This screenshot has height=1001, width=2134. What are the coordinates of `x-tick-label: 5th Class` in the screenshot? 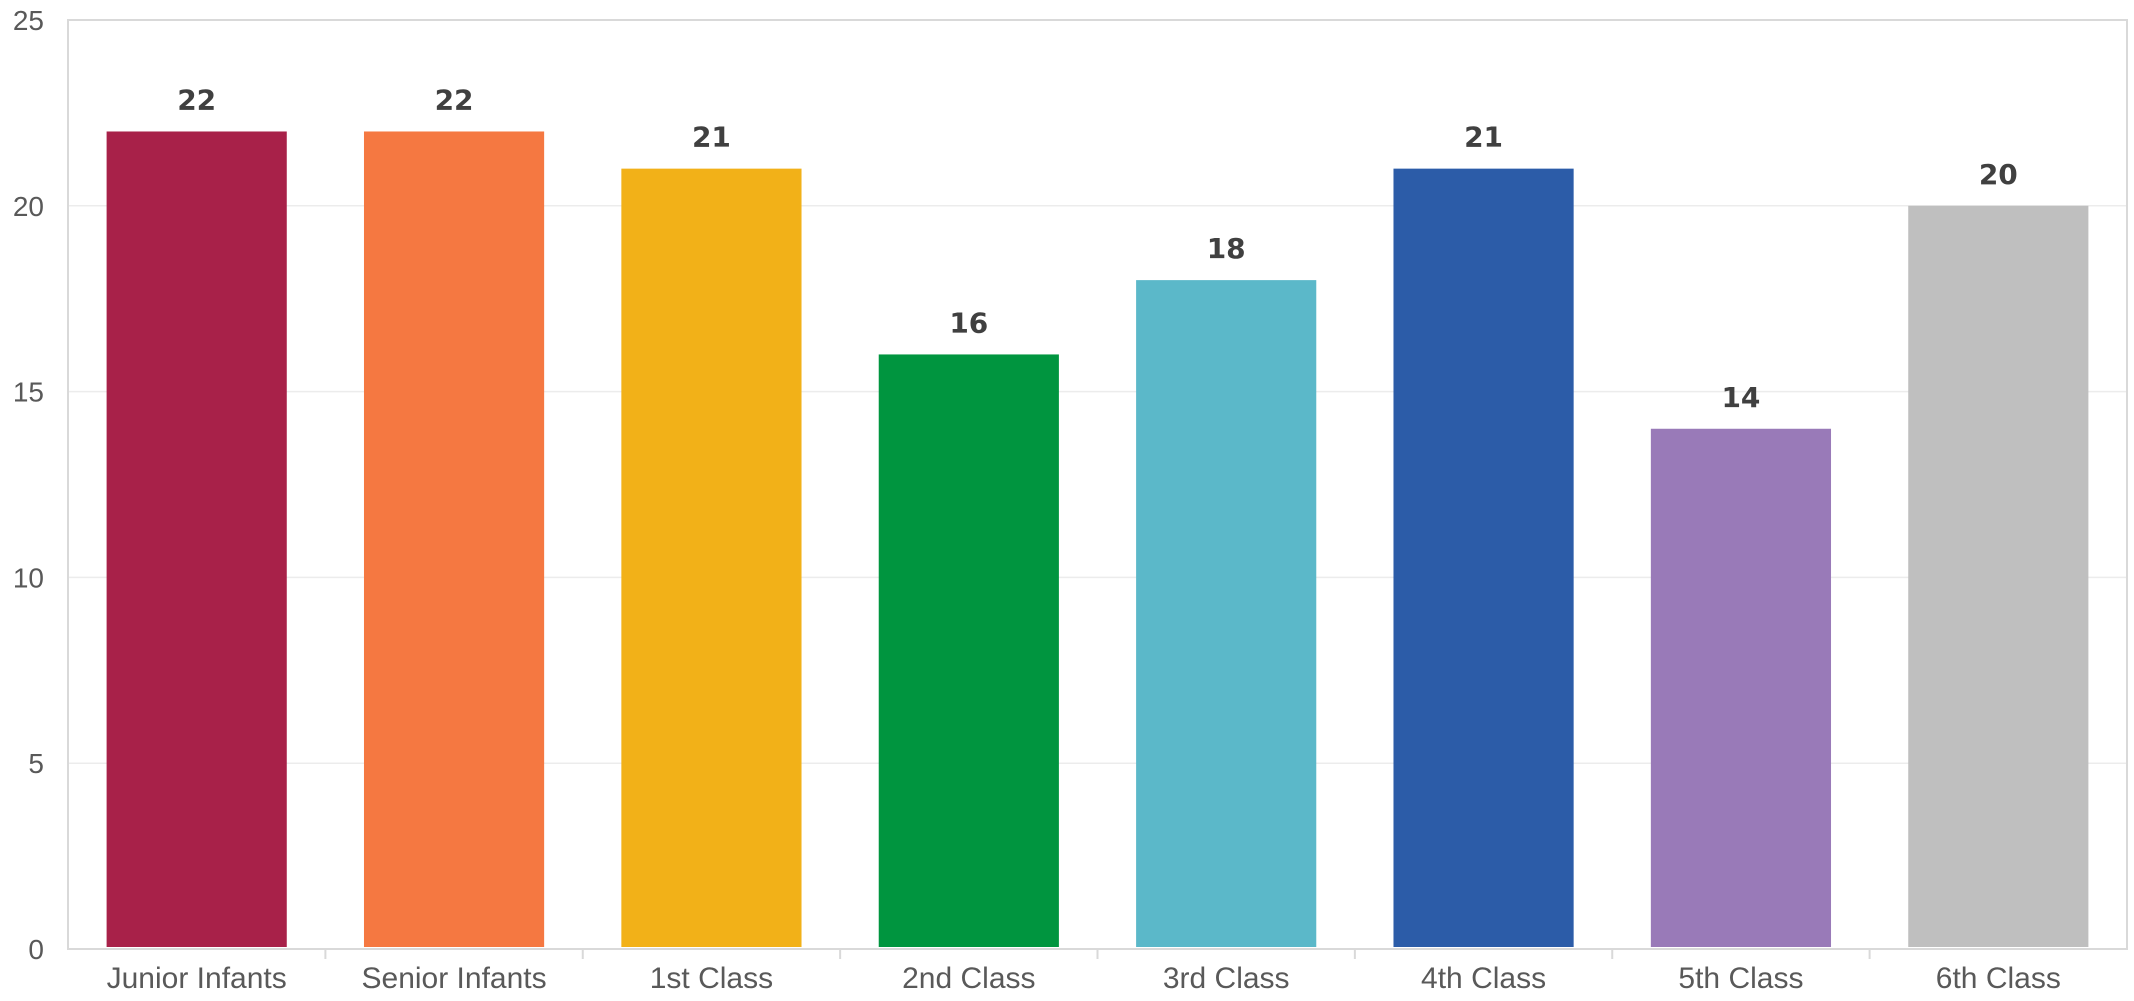 It's located at (1740, 978).